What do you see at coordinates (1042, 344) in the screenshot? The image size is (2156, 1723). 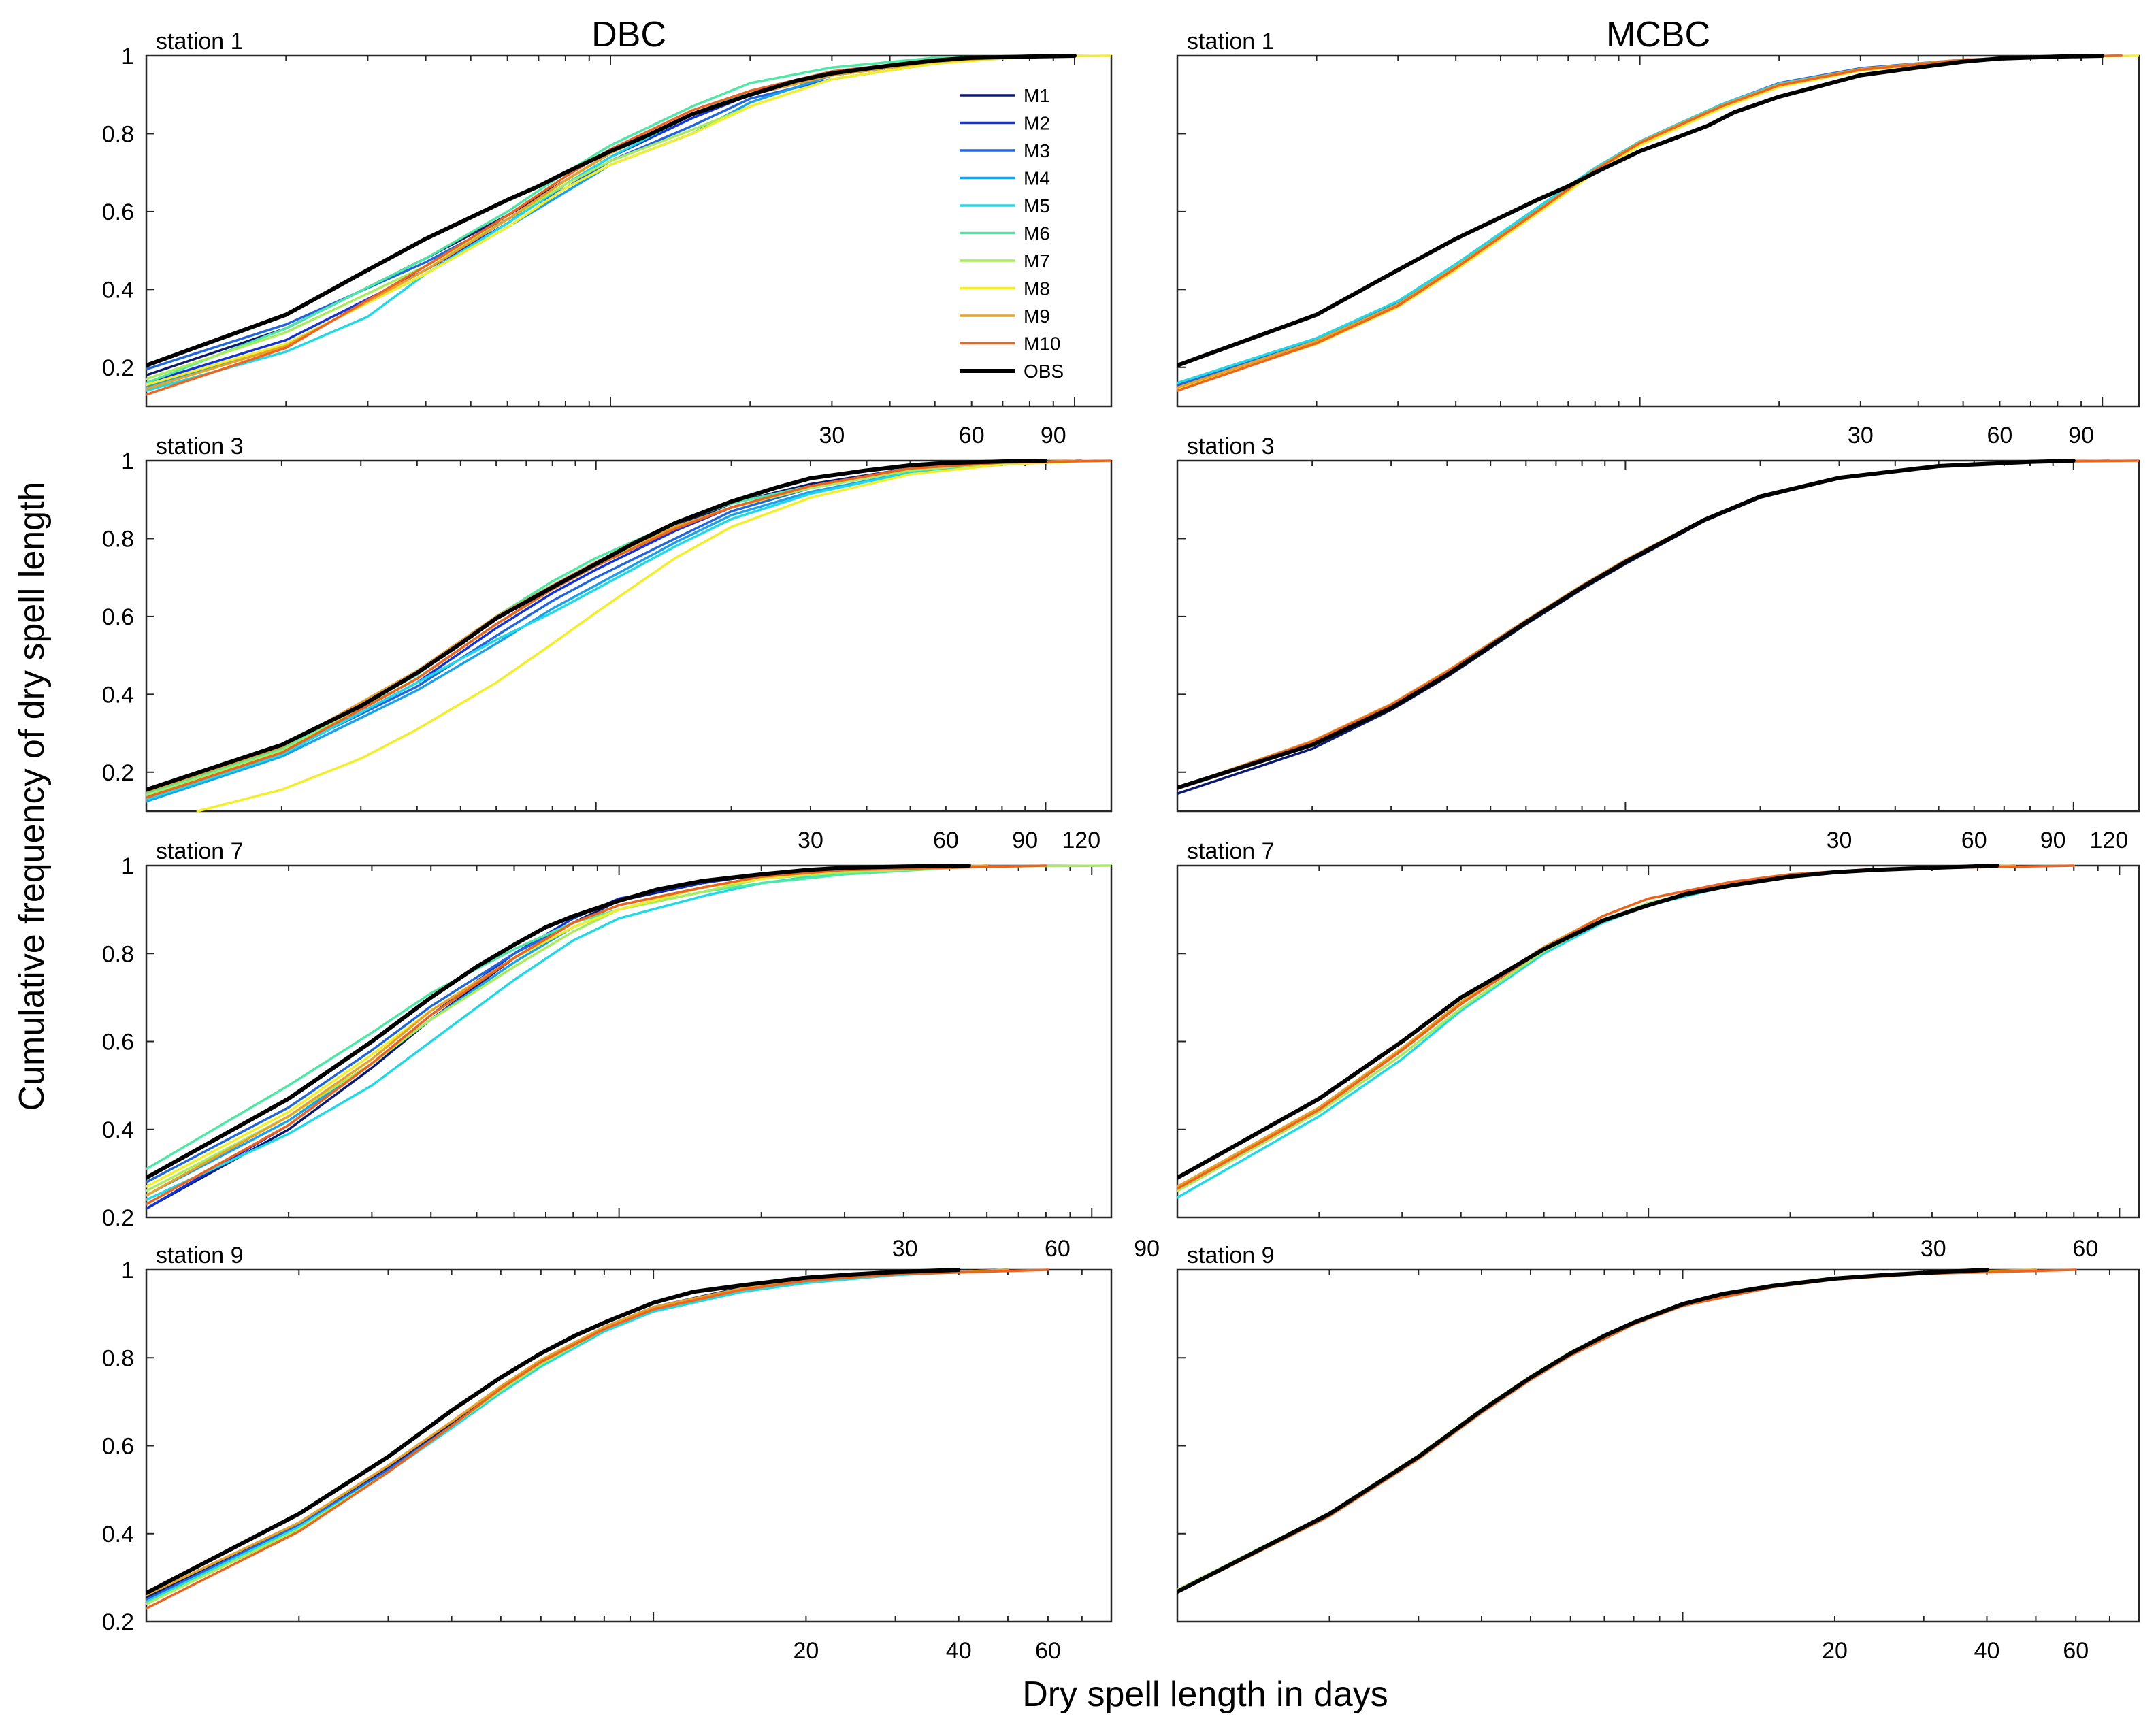 I see `legend-label-m10: M10` at bounding box center [1042, 344].